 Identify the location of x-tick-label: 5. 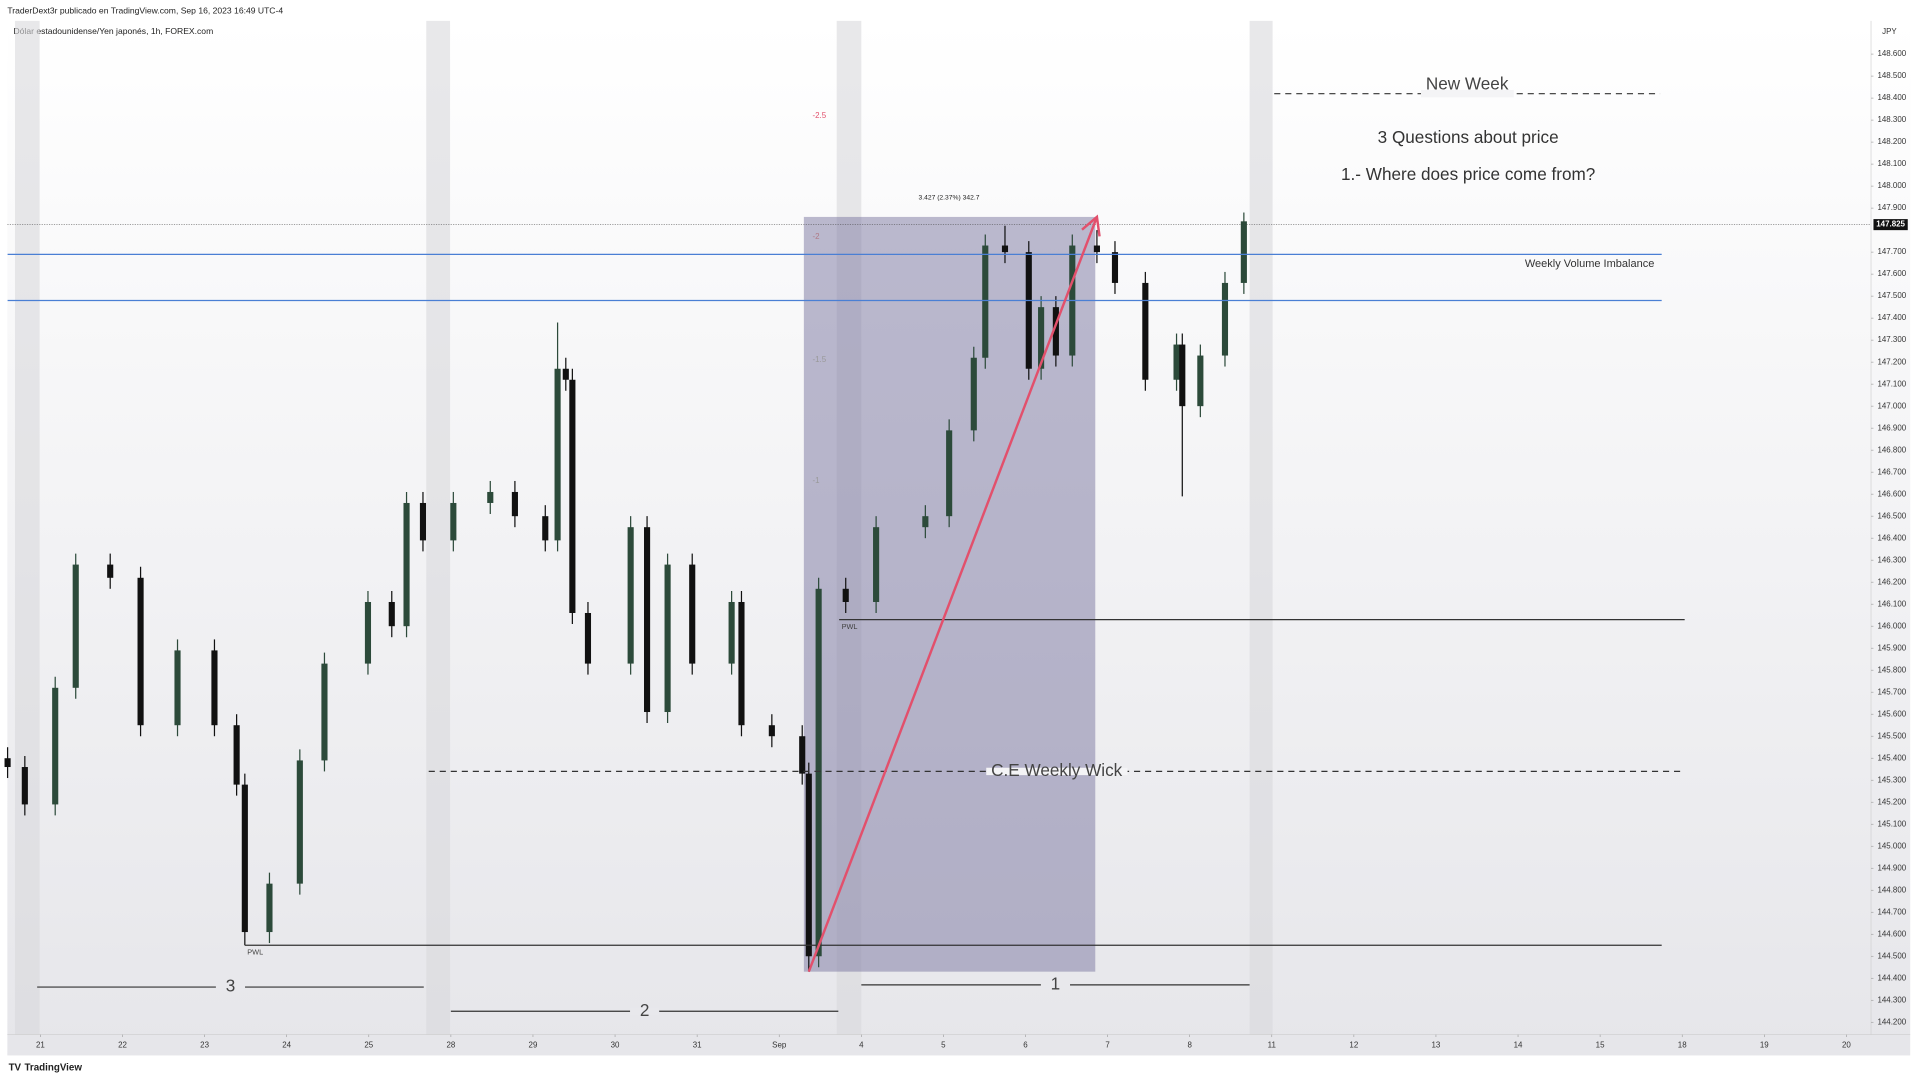
(943, 1045).